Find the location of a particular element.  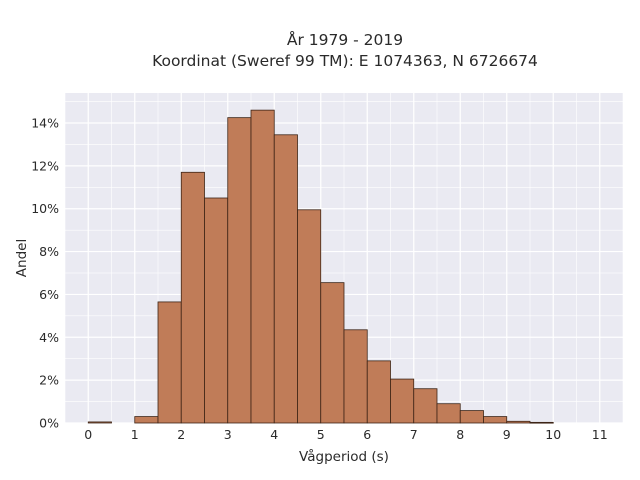

x-tick-label: 5 is located at coordinates (321, 434).